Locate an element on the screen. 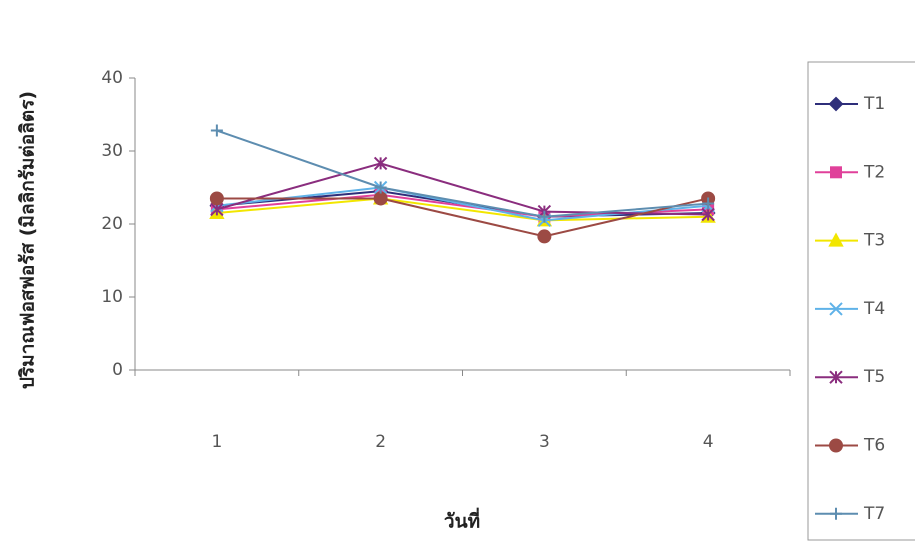 This screenshot has height=542, width=915. legend-label: T1 is located at coordinates (874, 104).